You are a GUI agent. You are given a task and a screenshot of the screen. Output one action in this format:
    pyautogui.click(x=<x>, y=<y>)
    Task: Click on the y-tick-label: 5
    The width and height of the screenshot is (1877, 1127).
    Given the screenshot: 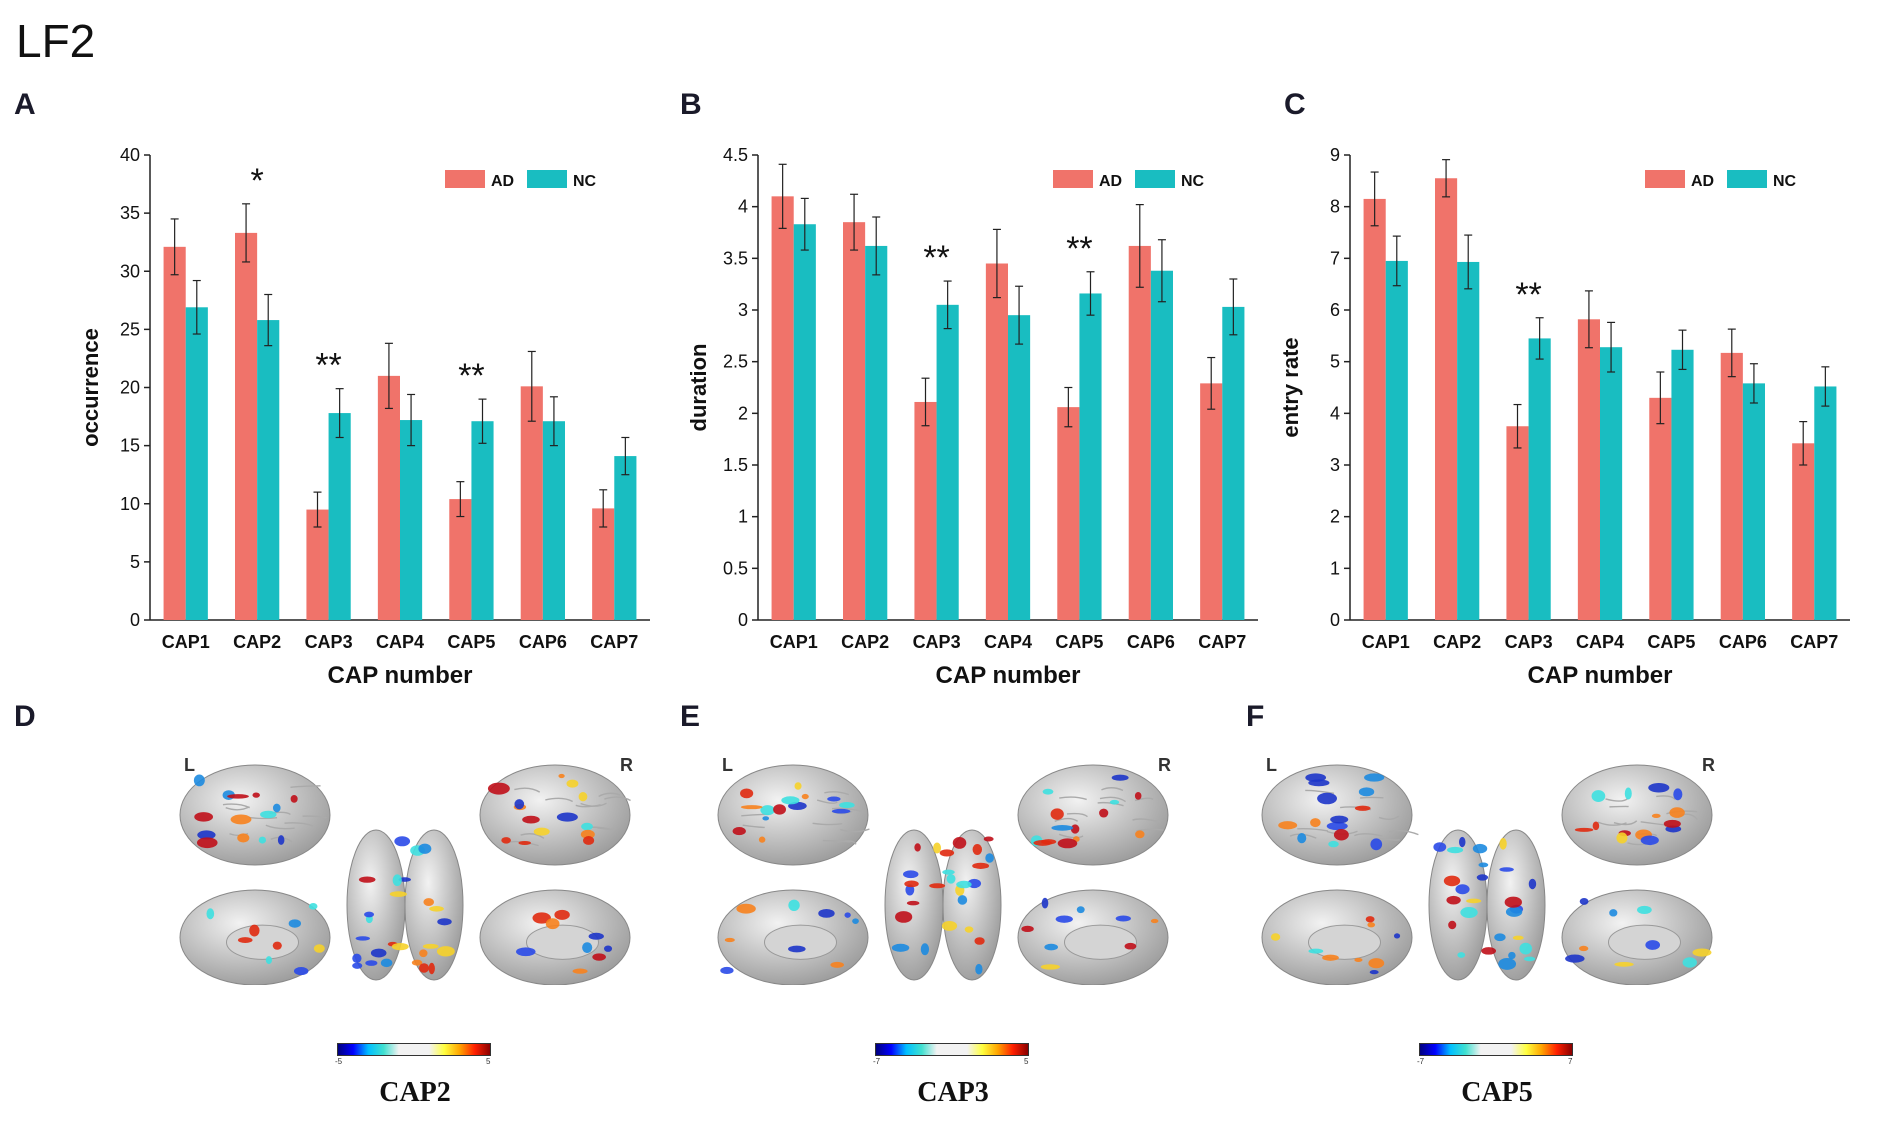 What is the action you would take?
    pyautogui.click(x=135, y=562)
    